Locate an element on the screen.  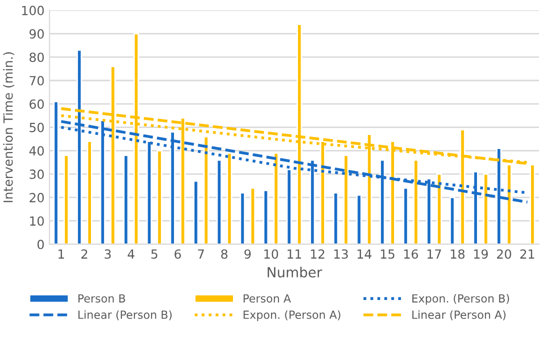
x-tick-label: 6 is located at coordinates (177, 254).